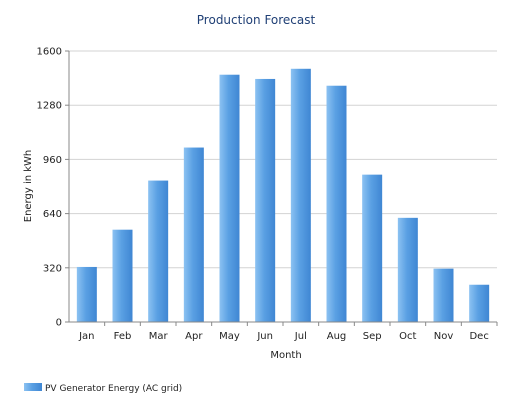 The width and height of the screenshot is (512, 412). I want to click on y-tick-label: 320, so click(52, 268).